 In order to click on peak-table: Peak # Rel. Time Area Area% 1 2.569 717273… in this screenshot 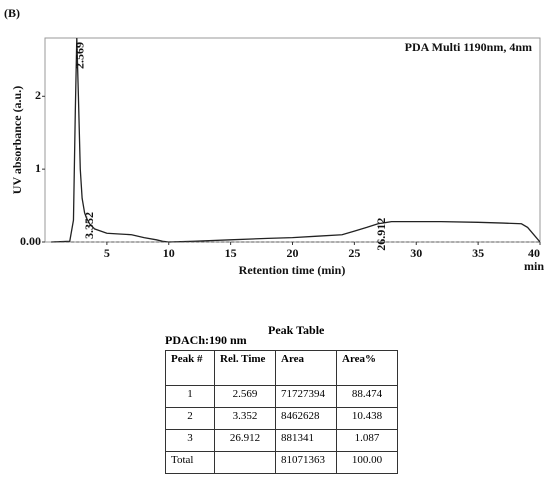, I will do `click(281, 412)`.